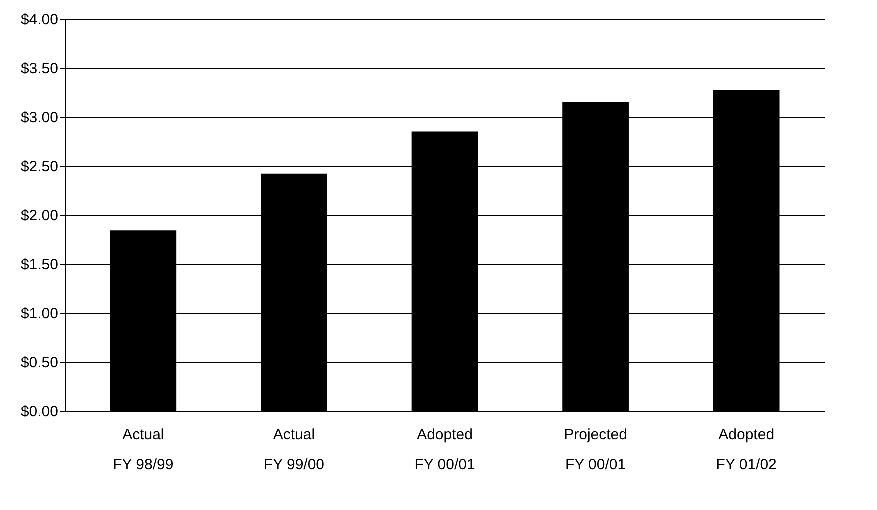 The image size is (877, 510). What do you see at coordinates (294, 450) in the screenshot?
I see `x-tick-label: Actual FY 99/00` at bounding box center [294, 450].